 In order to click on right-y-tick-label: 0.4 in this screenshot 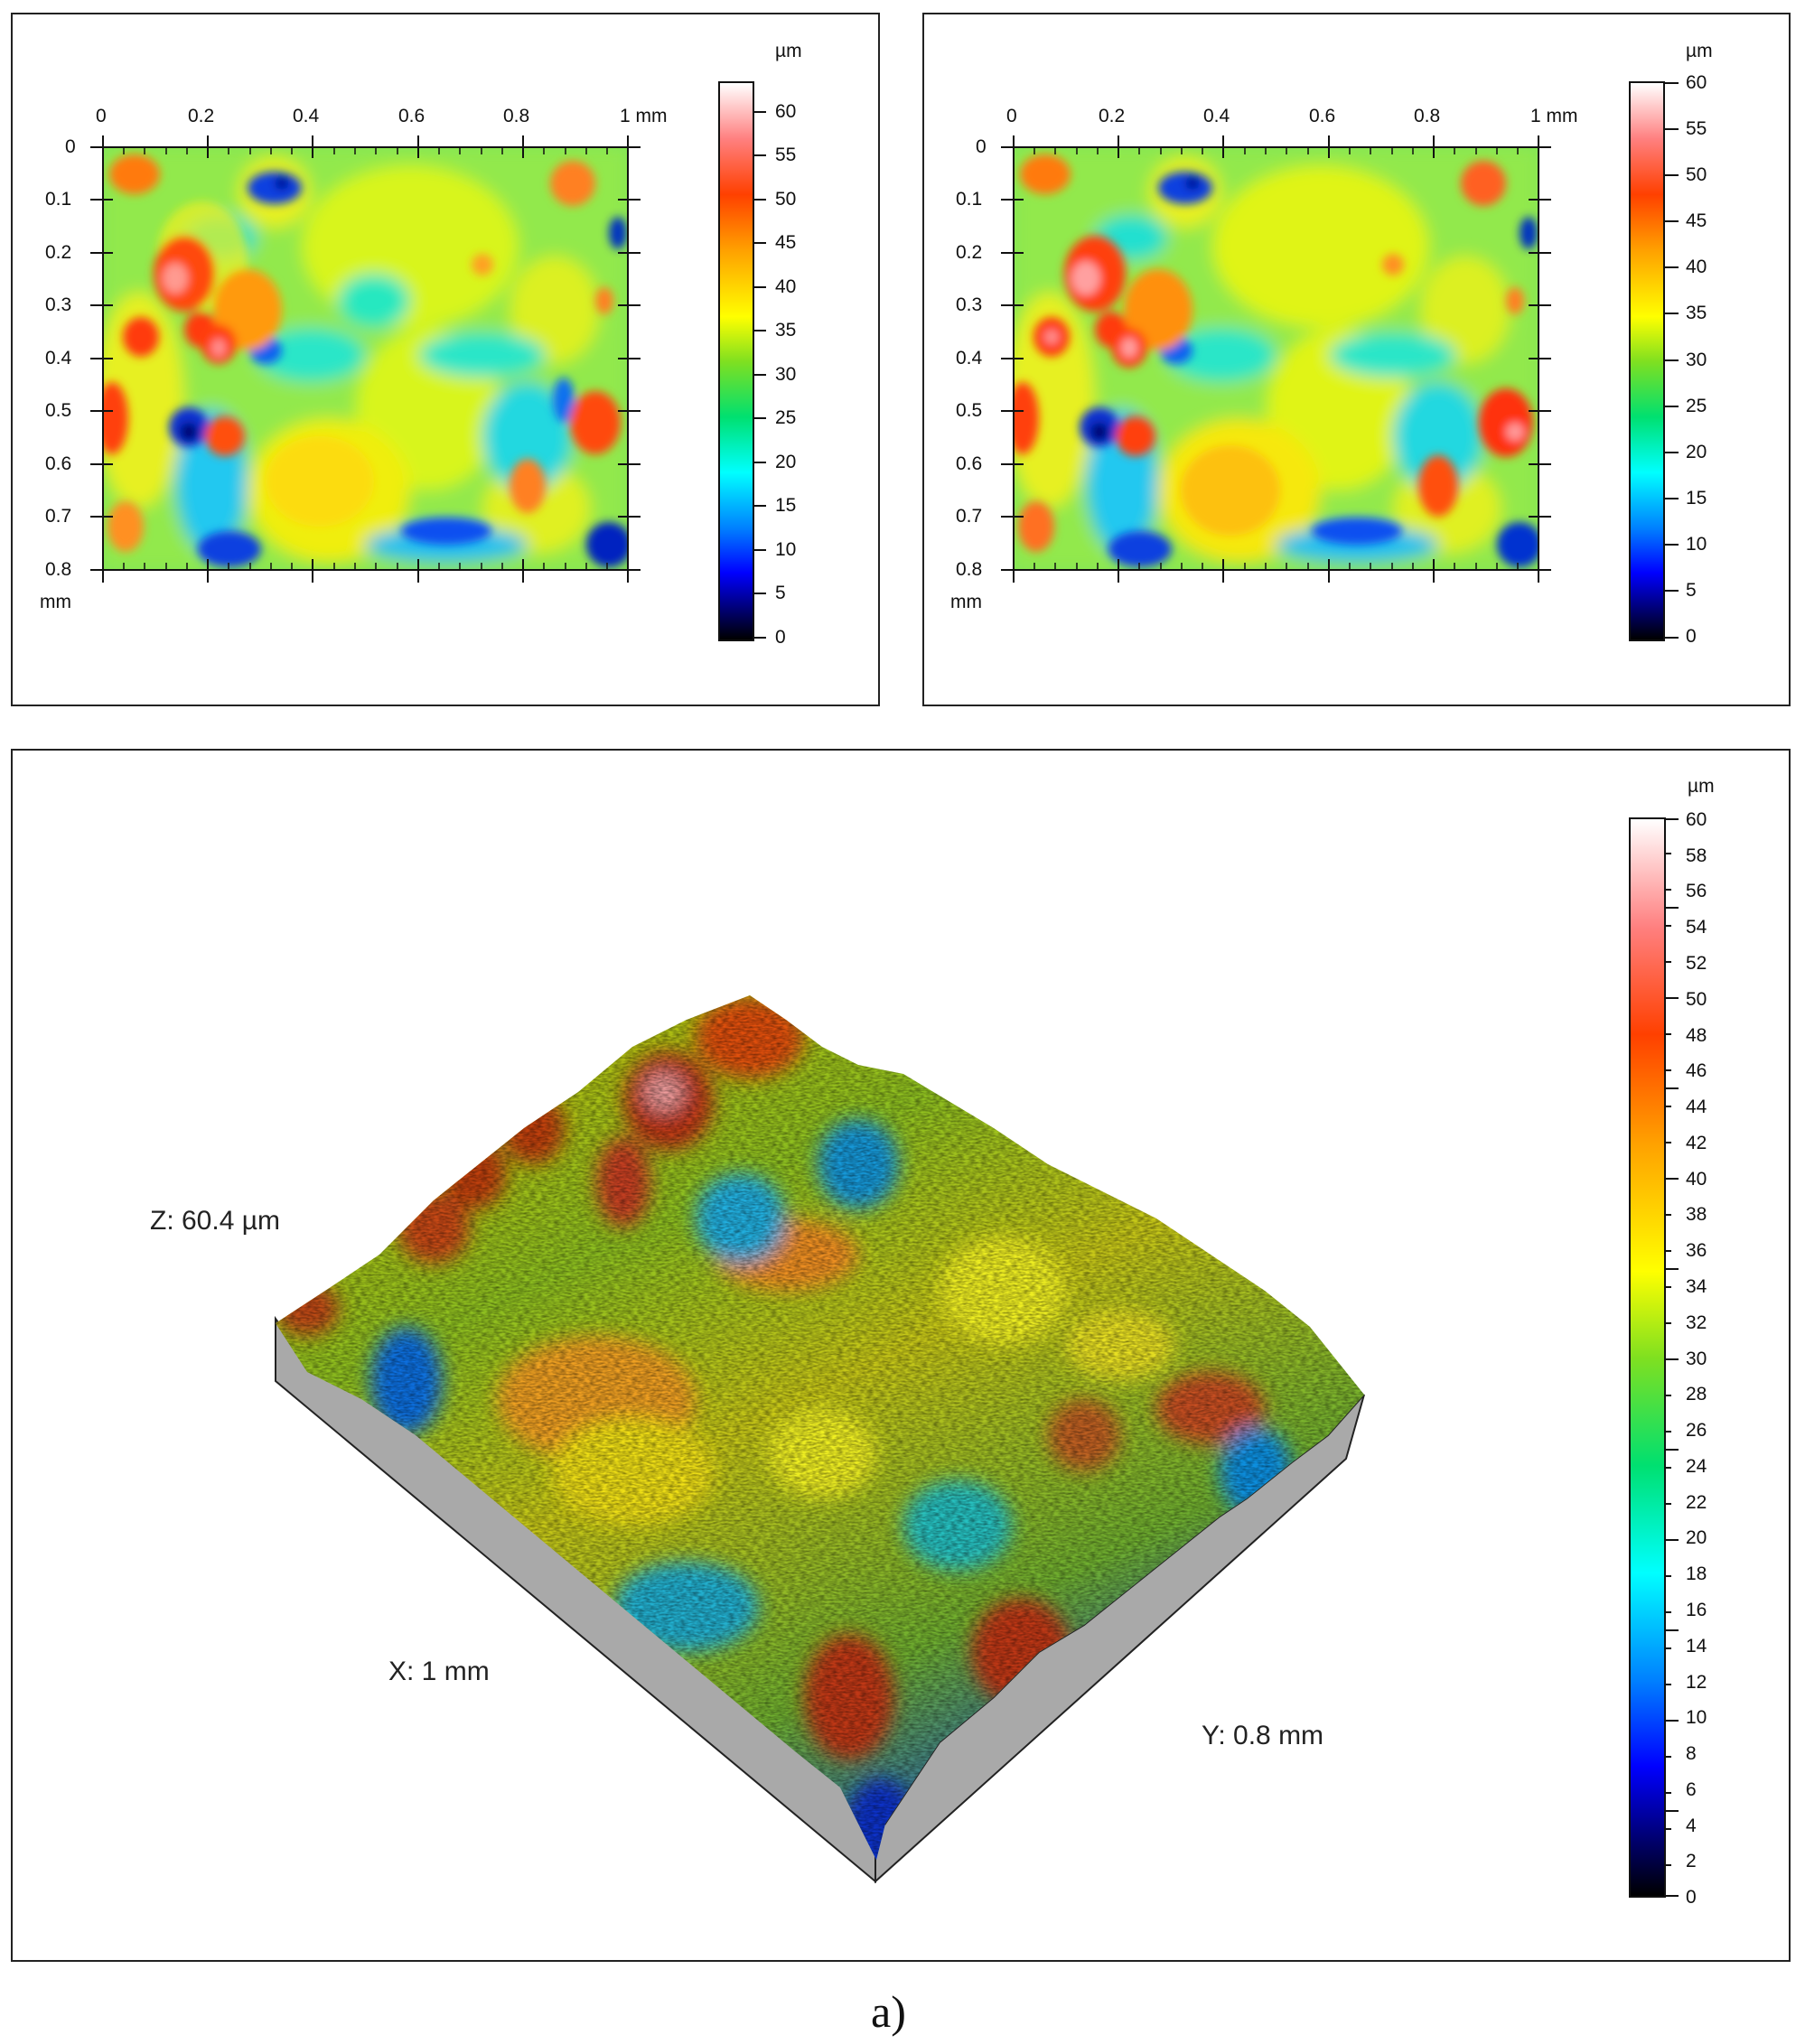, I will do `click(969, 359)`.